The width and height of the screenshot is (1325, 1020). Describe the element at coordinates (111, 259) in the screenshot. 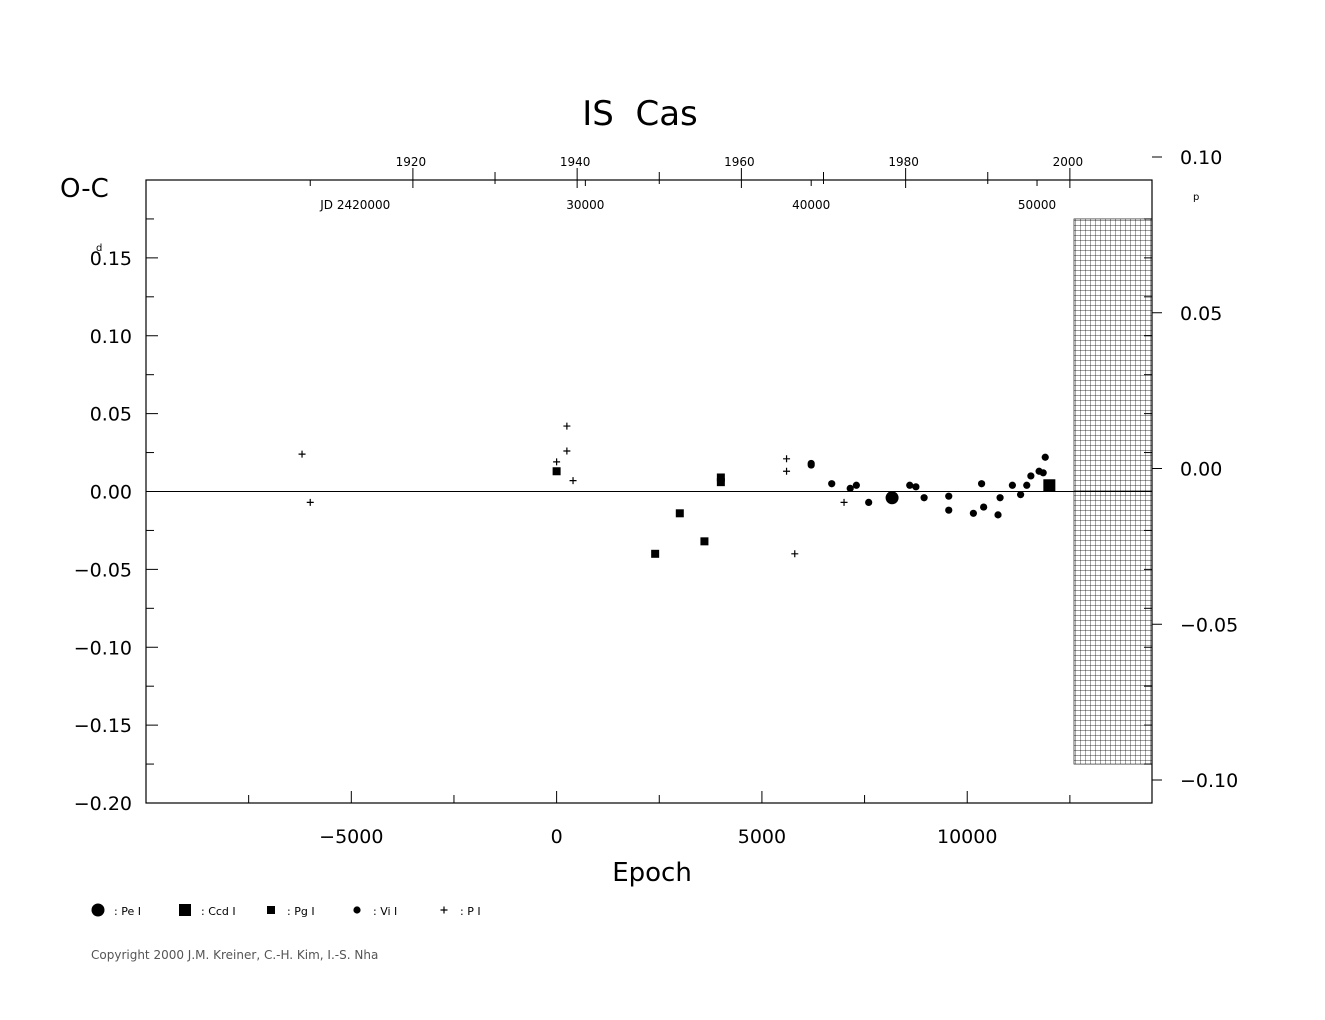

I see `y-tick-label: 0.15` at that location.